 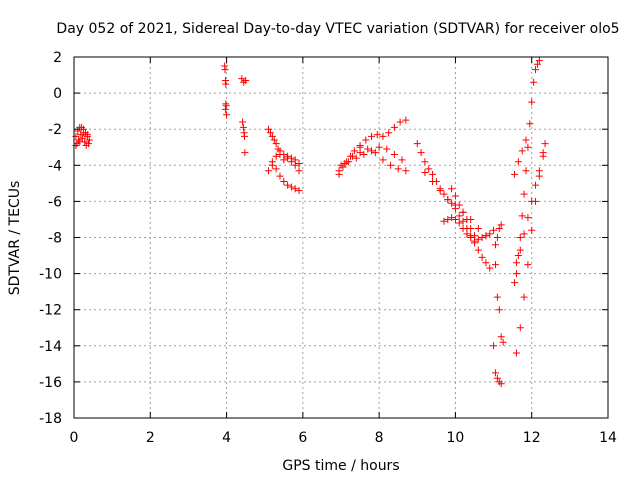 I want to click on y-axis-label: SDTVAR / TECUs, so click(x=15, y=238).